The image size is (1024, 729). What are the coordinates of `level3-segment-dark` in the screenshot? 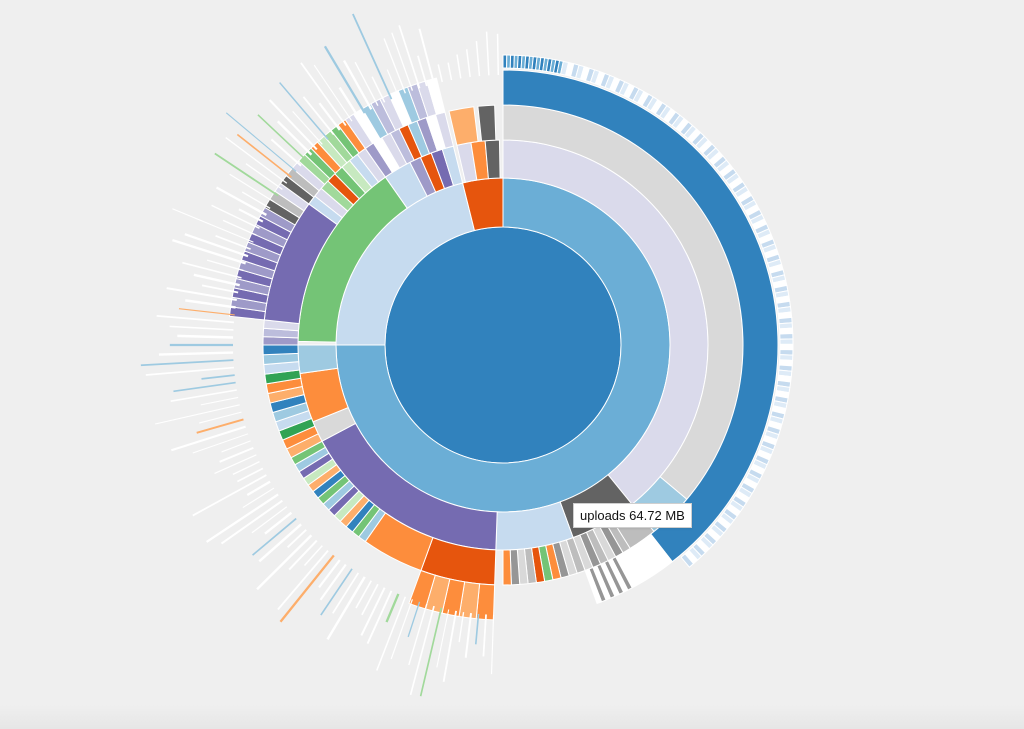 It's located at (487, 123).